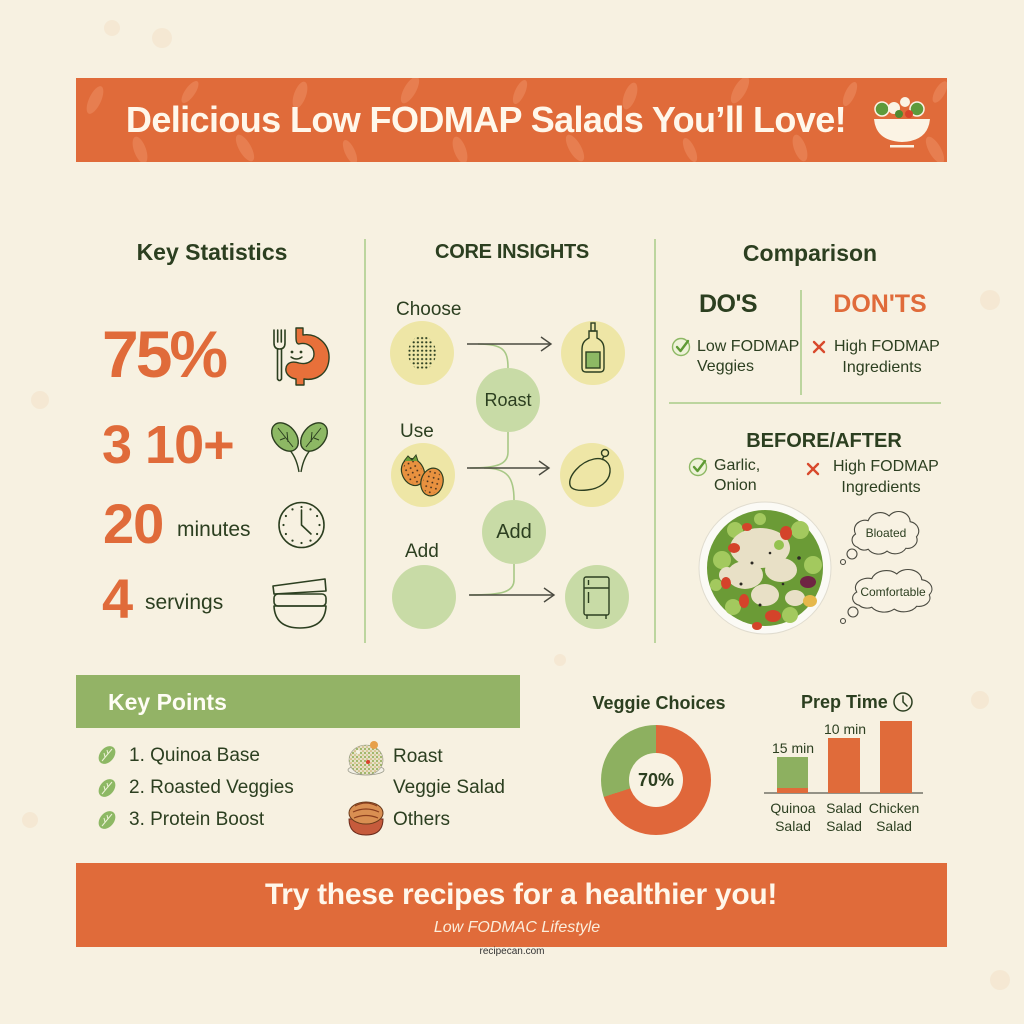 Image resolution: width=1024 pixels, height=1024 pixels. Describe the element at coordinates (299, 447) in the screenshot. I see `spinach-leaves-icon` at that location.